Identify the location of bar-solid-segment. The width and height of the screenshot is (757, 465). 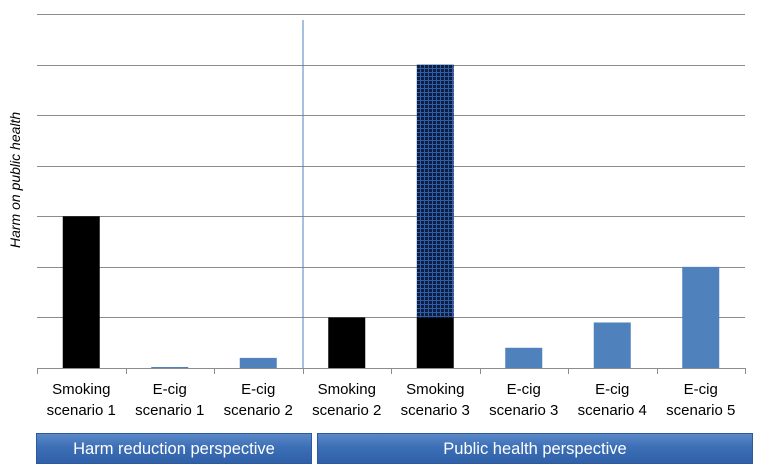
(435, 342).